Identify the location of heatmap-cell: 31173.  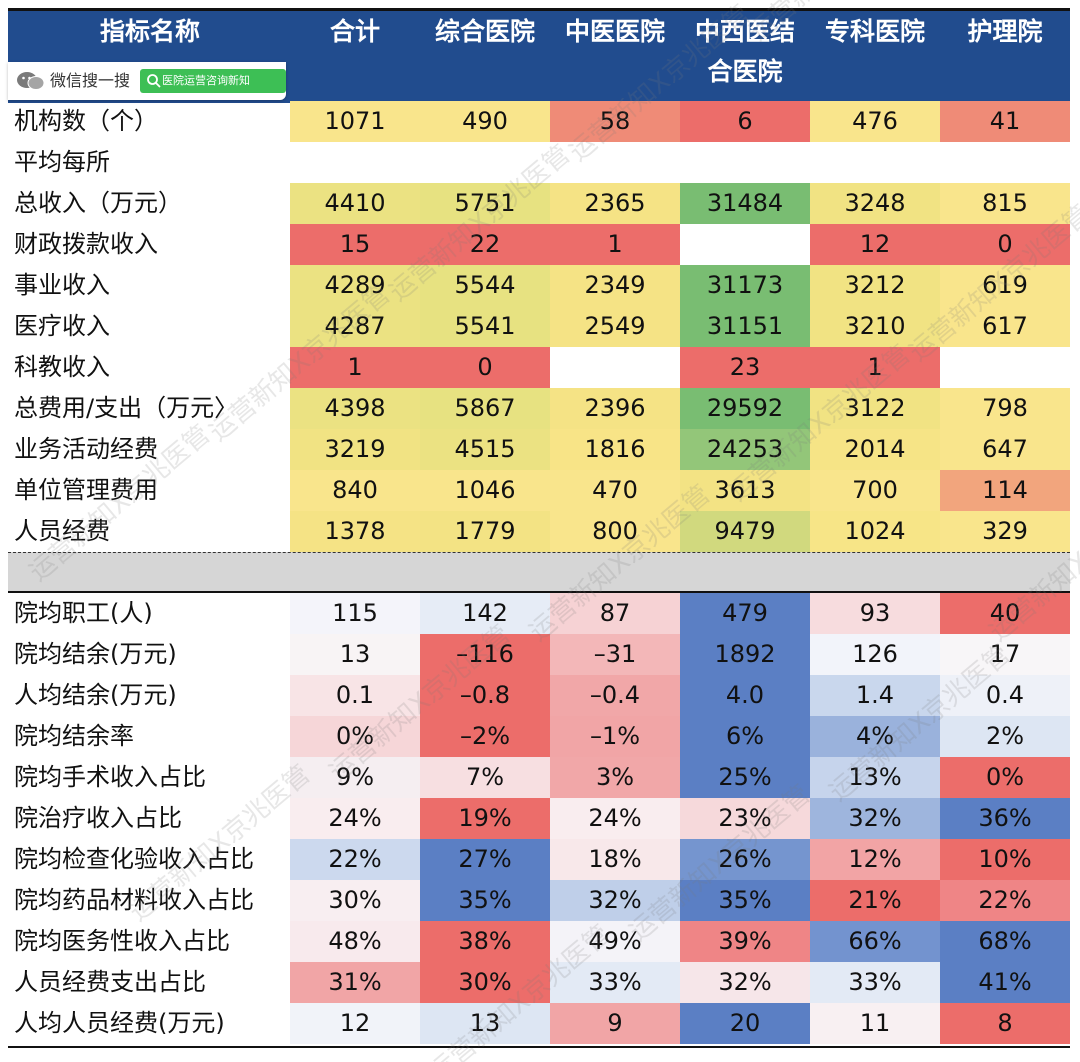
(745, 285).